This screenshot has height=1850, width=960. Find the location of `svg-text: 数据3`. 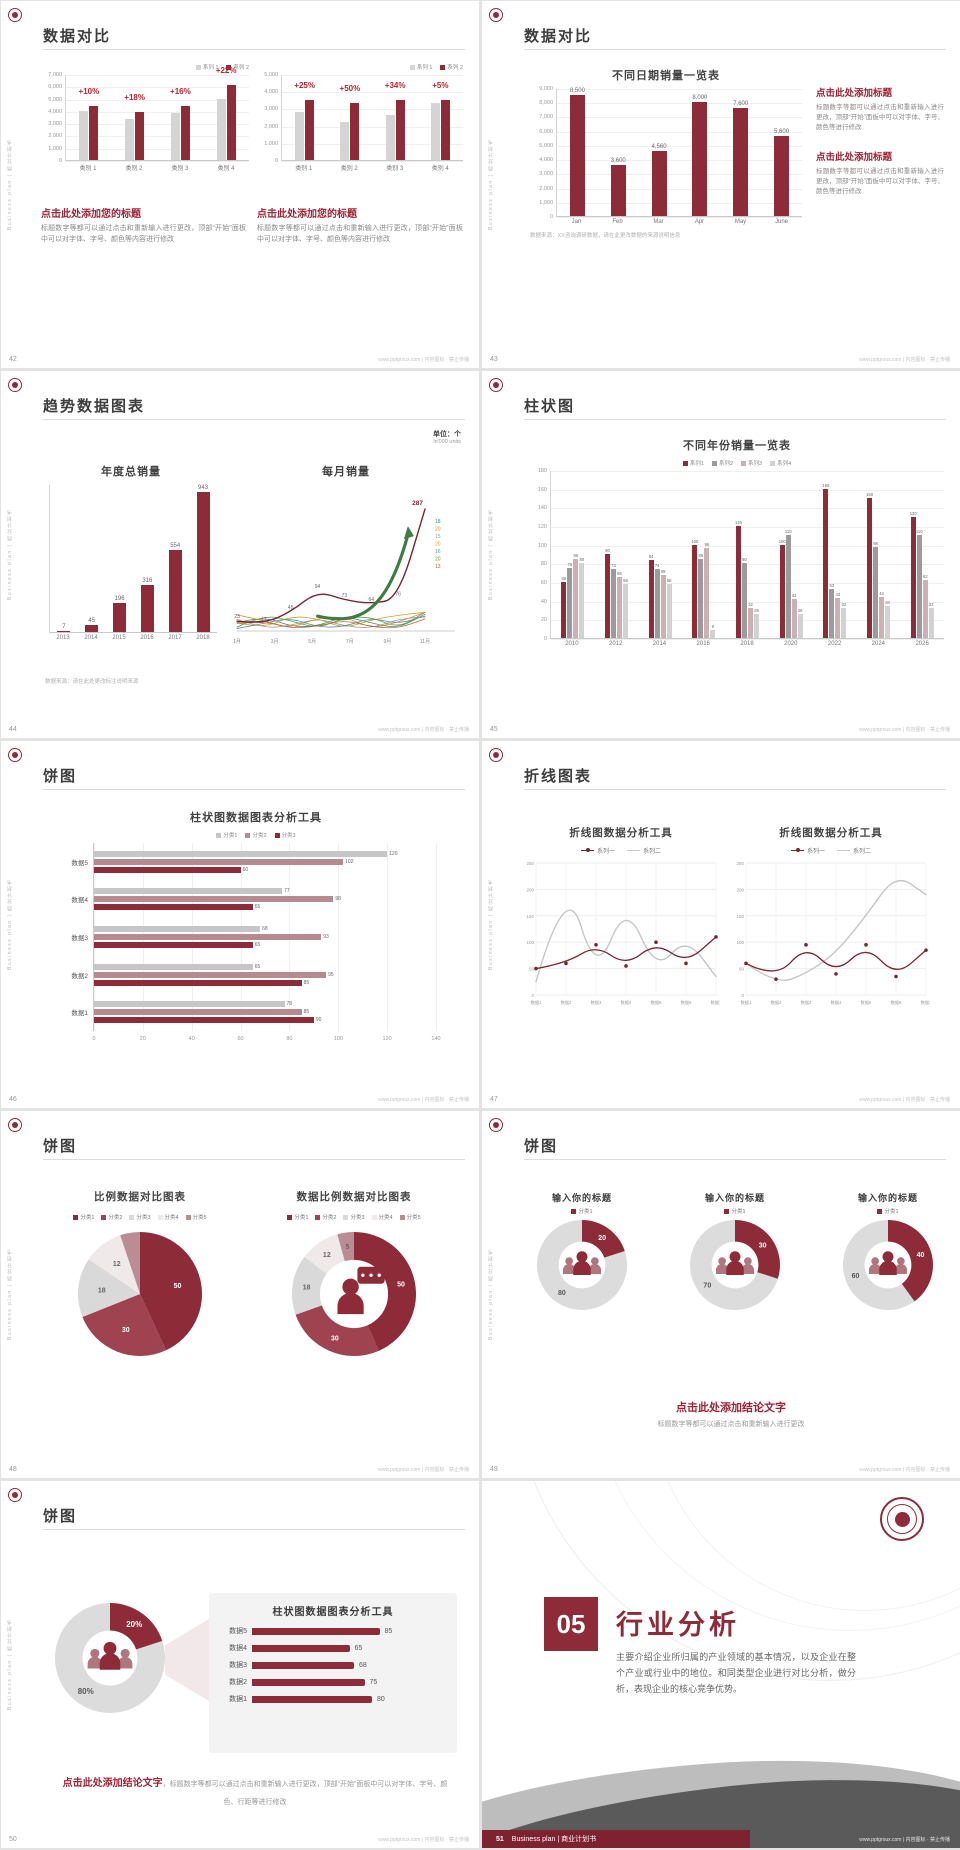

svg-text: 数据3 is located at coordinates (596, 1002).